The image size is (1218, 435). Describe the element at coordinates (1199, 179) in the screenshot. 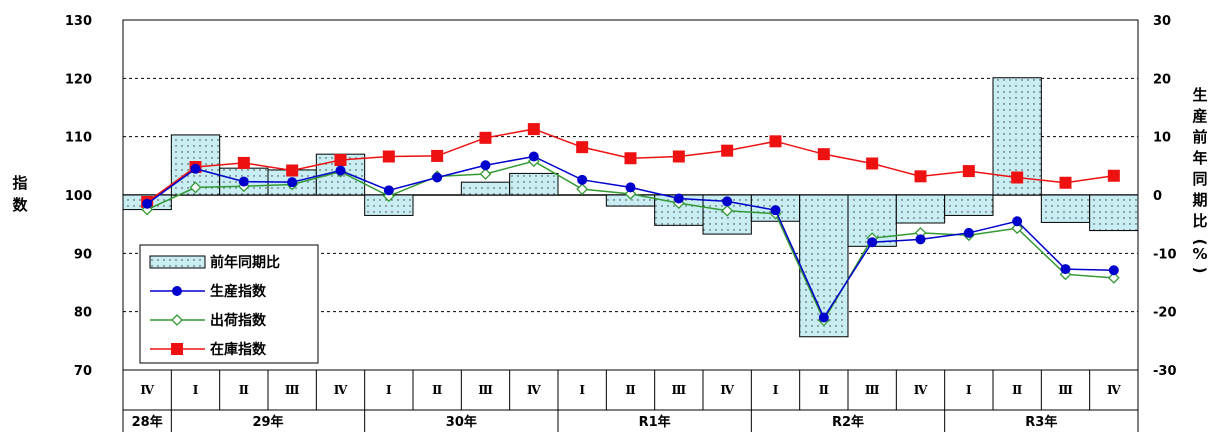

I see `right-axis-label-char: 同` at that location.